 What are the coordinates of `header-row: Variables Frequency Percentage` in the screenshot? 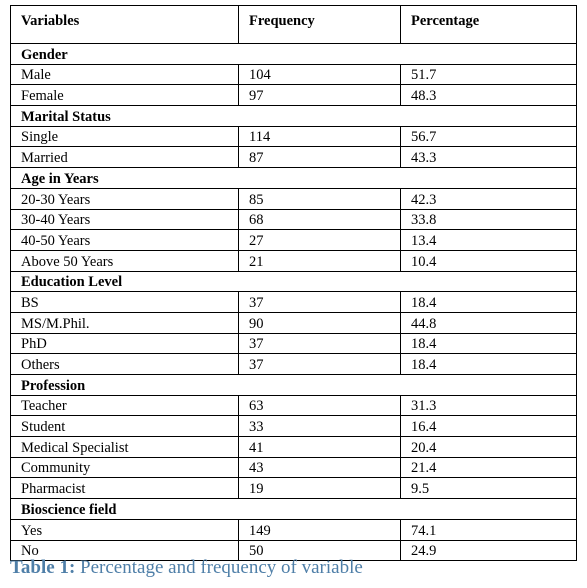 It's located at (293, 24).